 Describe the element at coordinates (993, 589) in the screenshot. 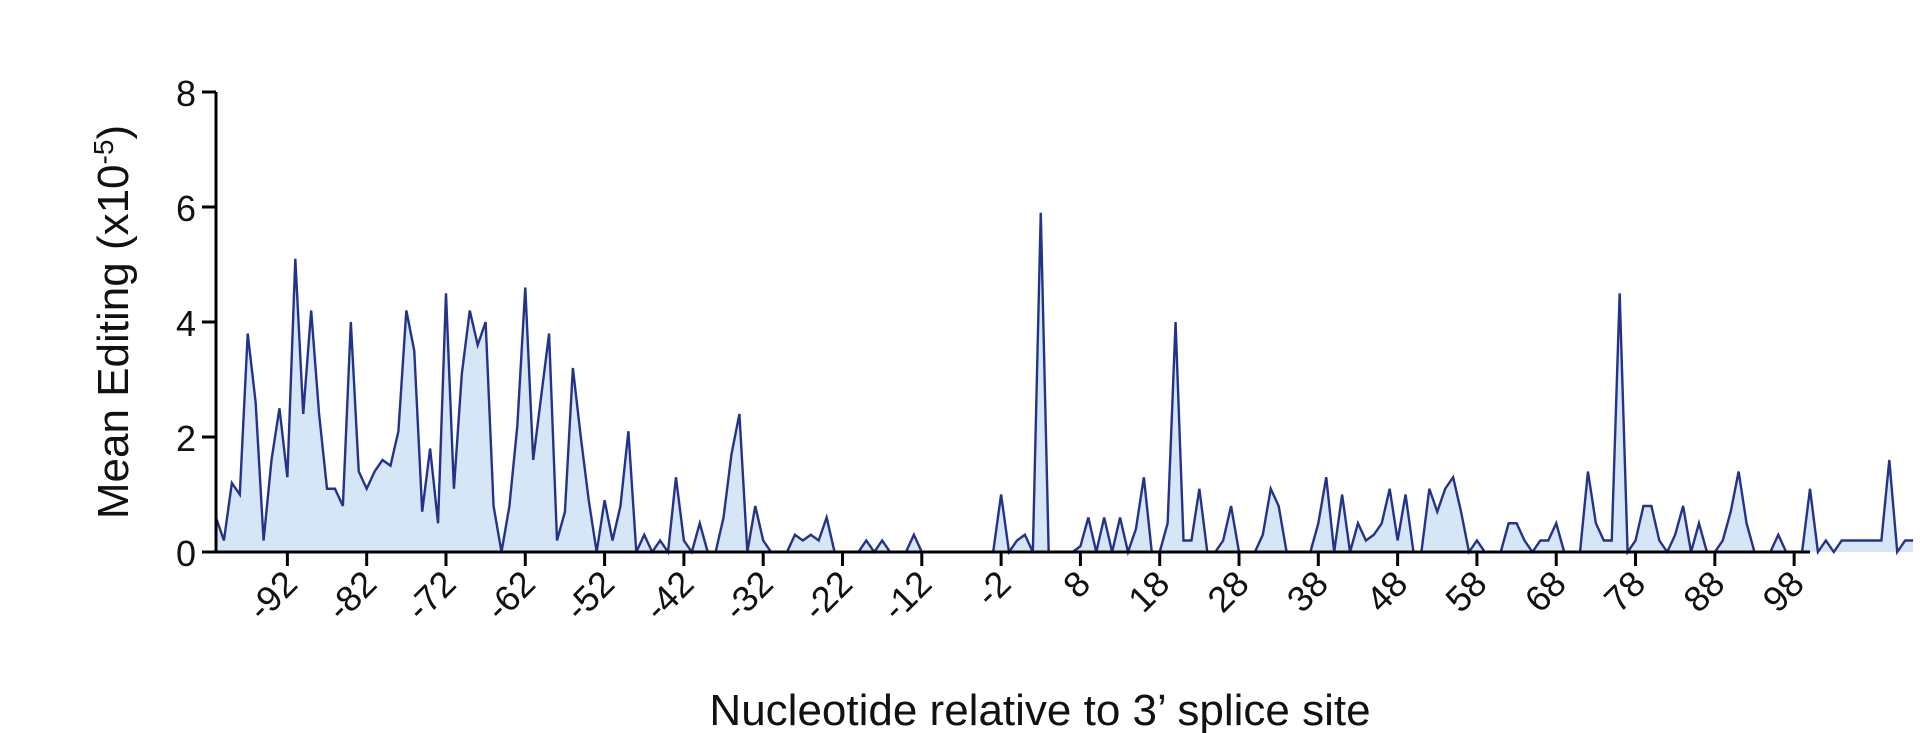

I see `x-tick-label: -2` at that location.